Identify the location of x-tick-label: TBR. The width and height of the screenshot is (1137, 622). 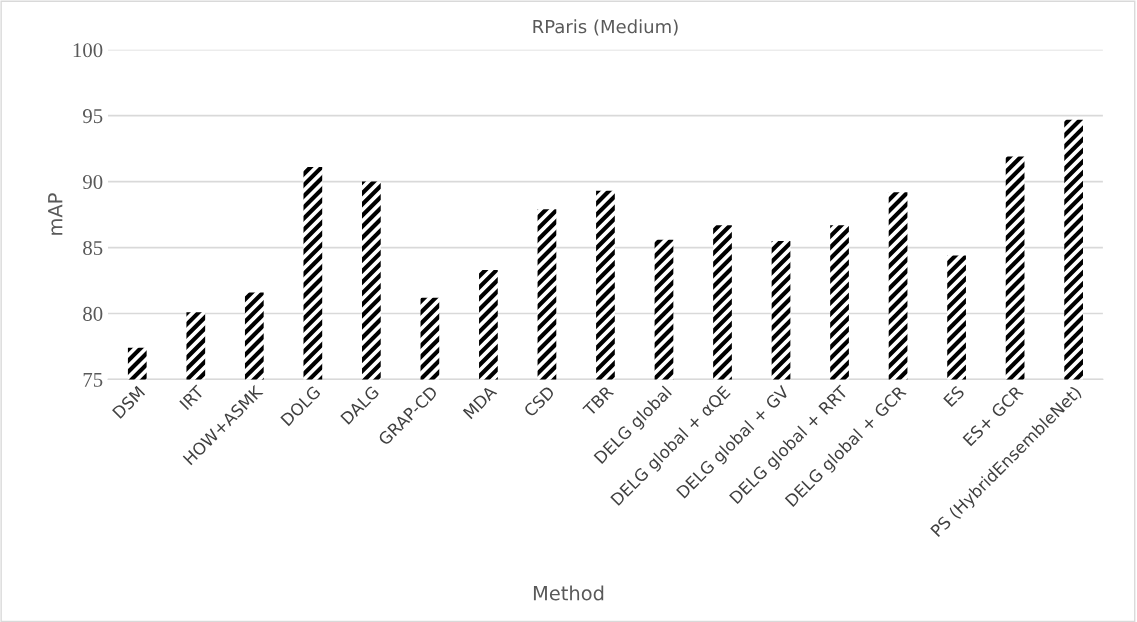
(598, 400).